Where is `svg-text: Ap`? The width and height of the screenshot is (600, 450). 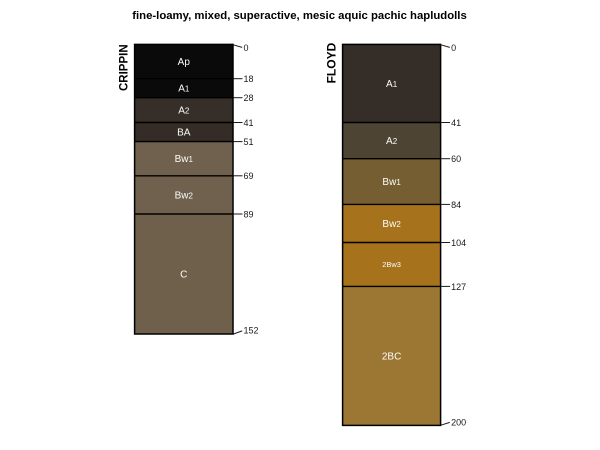
svg-text: Ap is located at coordinates (184, 62).